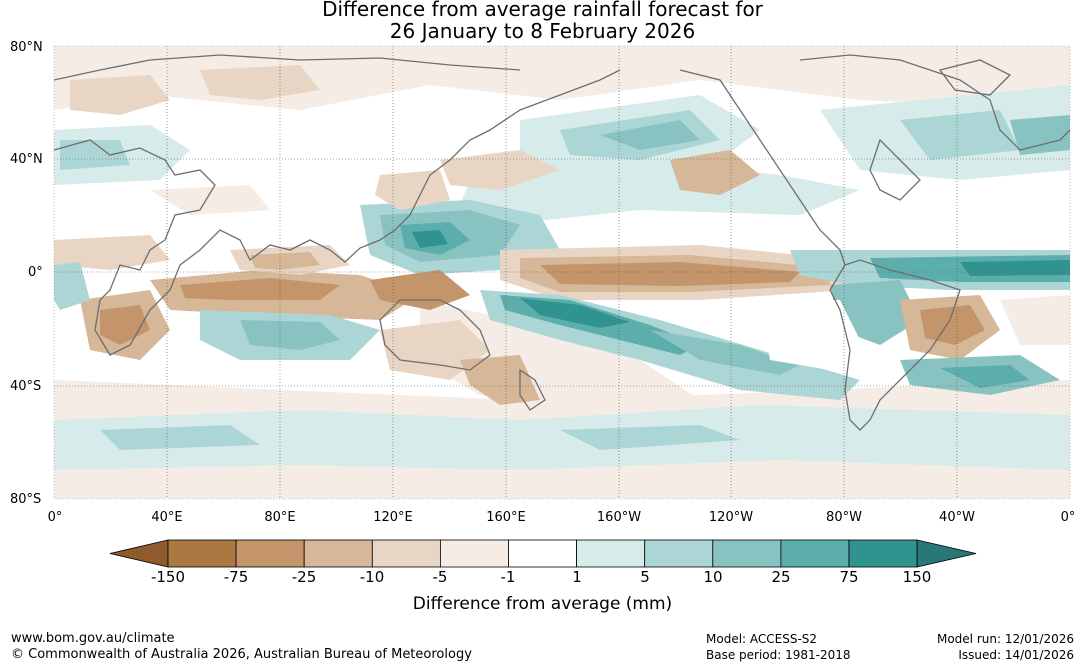  What do you see at coordinates (619, 517) in the screenshot?
I see `lon-label-160w: 160°W` at bounding box center [619, 517].